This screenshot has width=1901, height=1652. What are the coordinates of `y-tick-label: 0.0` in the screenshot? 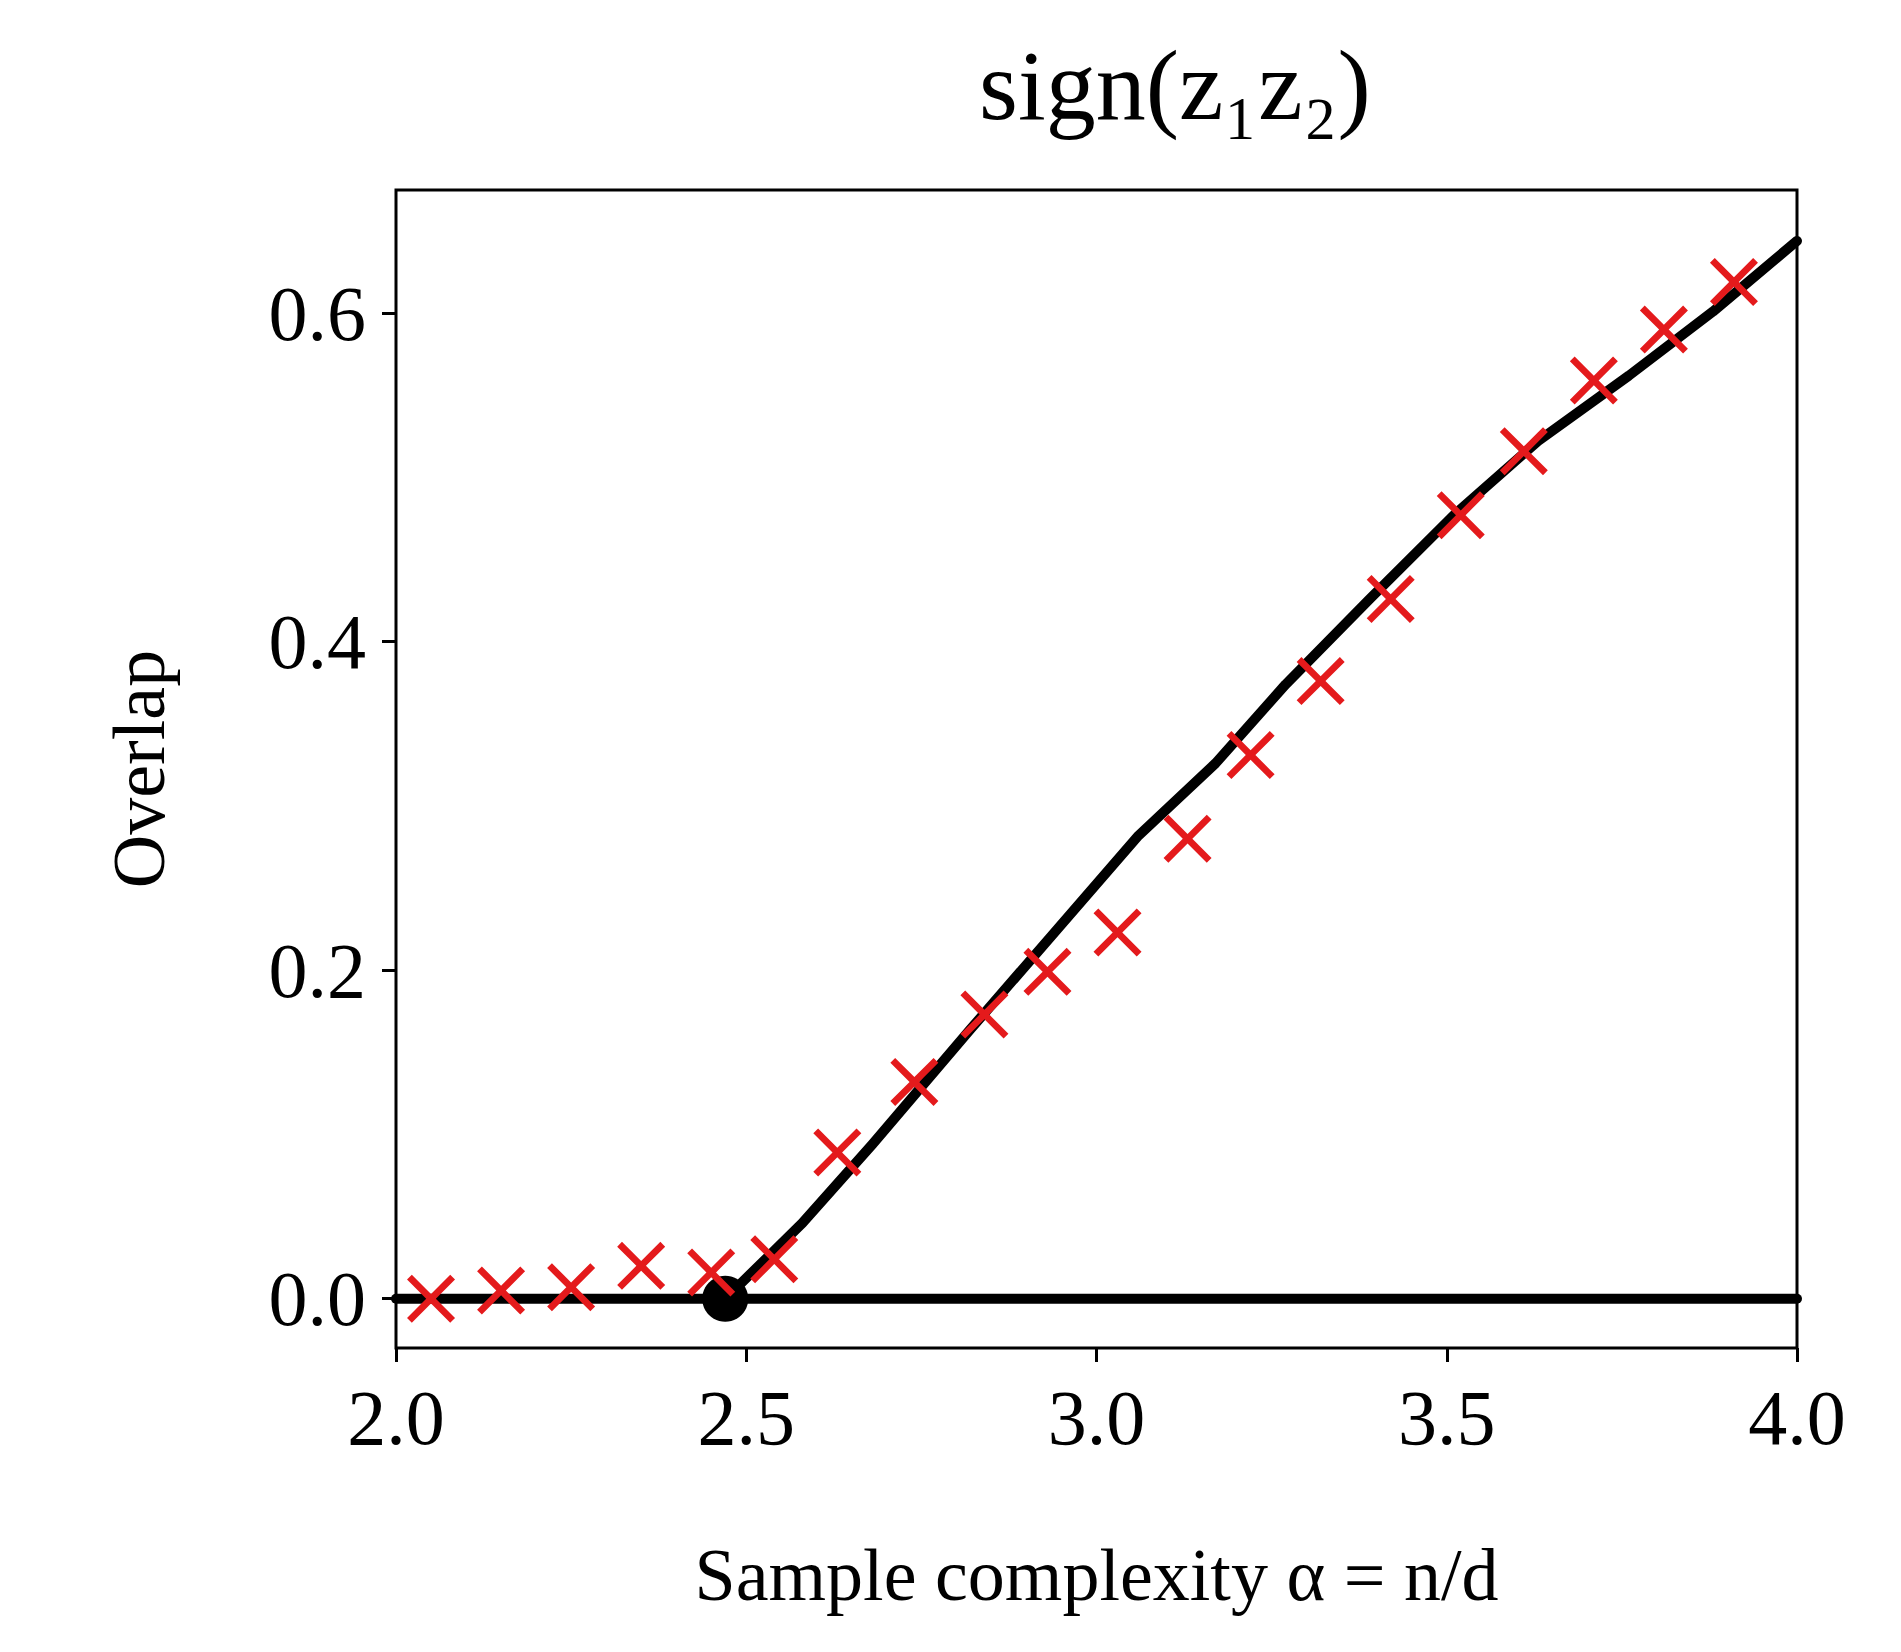 It's located at (317, 1299).